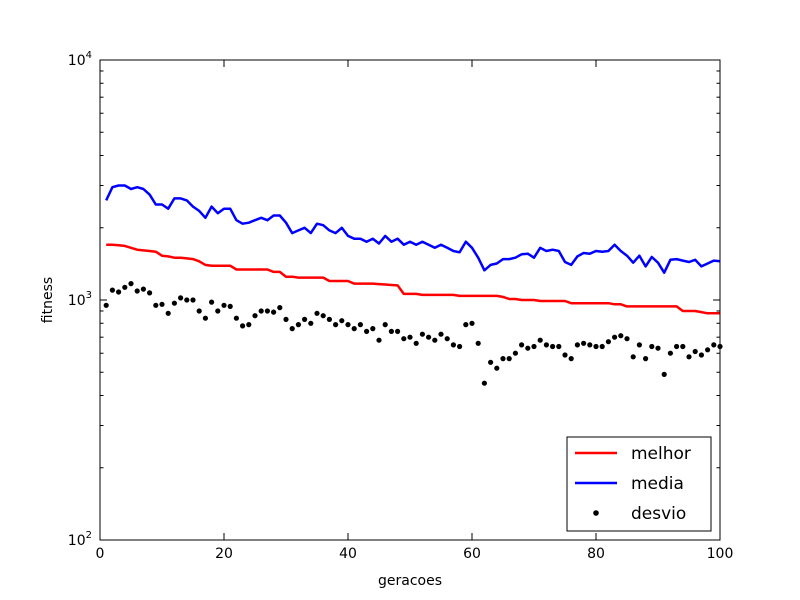 This screenshot has width=800, height=600. Describe the element at coordinates (596, 513) in the screenshot. I see `legend-swatch-desvio` at that location.